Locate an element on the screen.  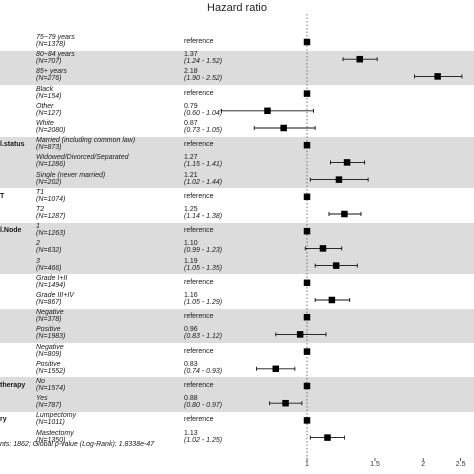
estimate-label: 0.96 (0.83 - 1.12) is located at coordinates (203, 333).